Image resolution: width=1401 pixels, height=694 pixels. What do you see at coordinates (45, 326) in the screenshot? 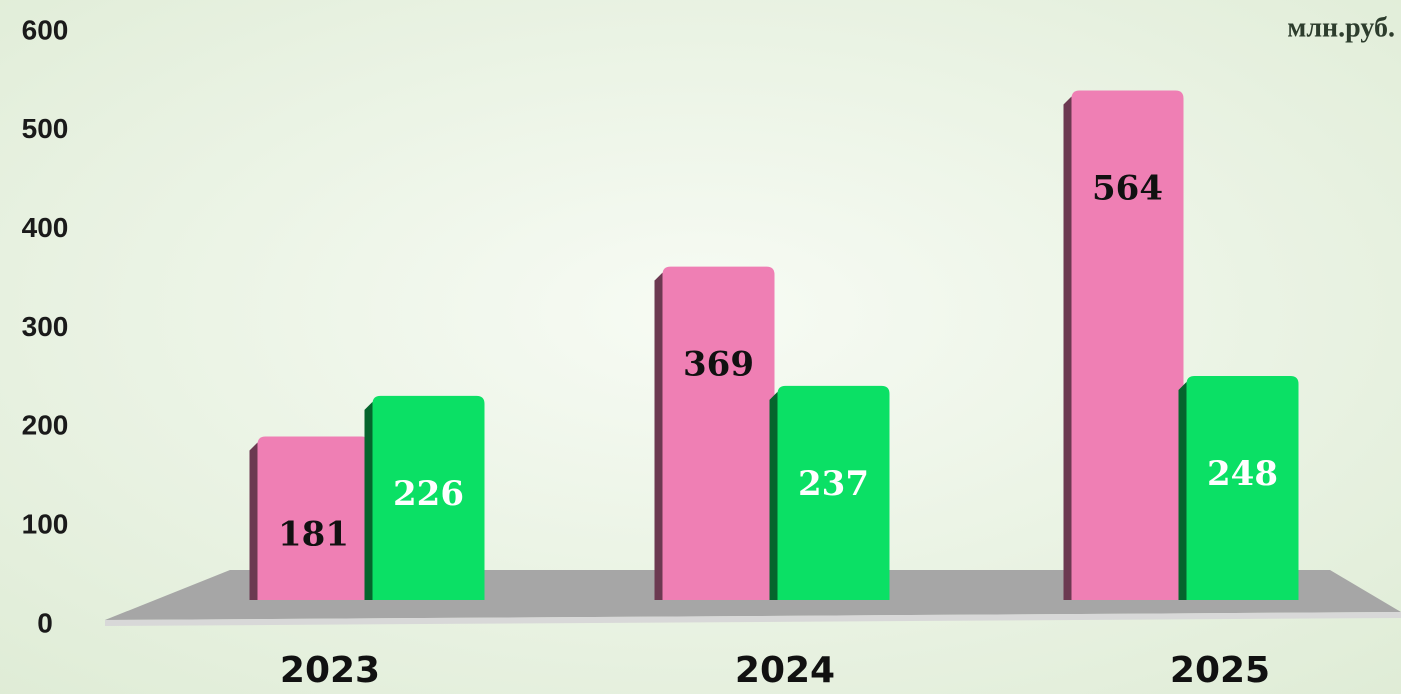
I see `y-tick-label: 300` at bounding box center [45, 326].